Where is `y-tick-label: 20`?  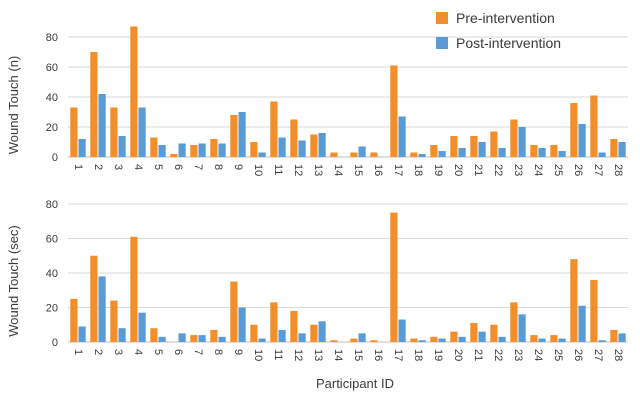 y-tick-label: 20 is located at coordinates (52, 128).